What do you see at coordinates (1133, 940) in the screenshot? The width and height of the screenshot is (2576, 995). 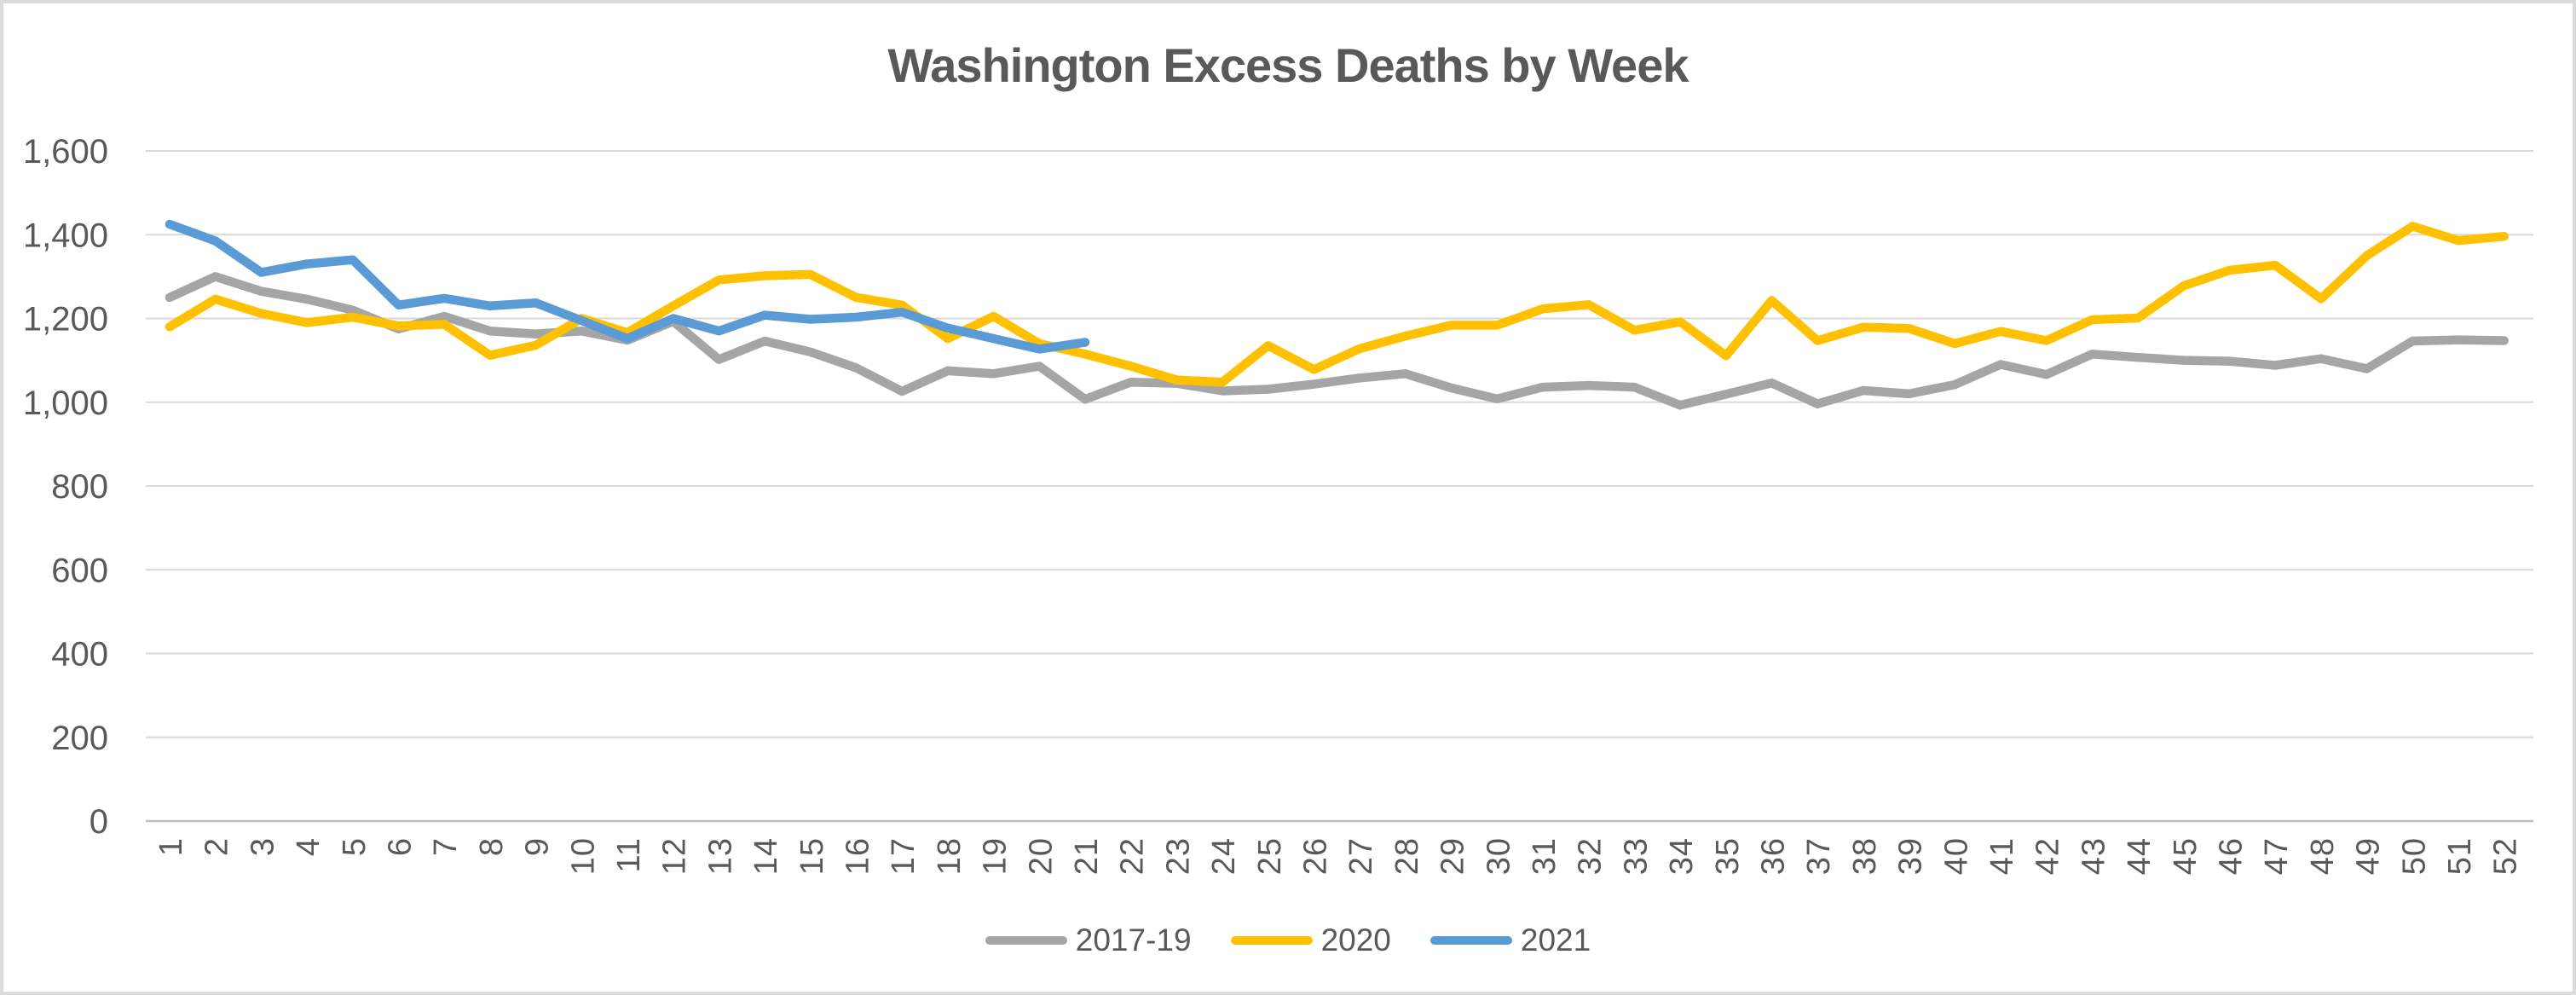 I see `legend-label-2017-19: 2017-19` at bounding box center [1133, 940].